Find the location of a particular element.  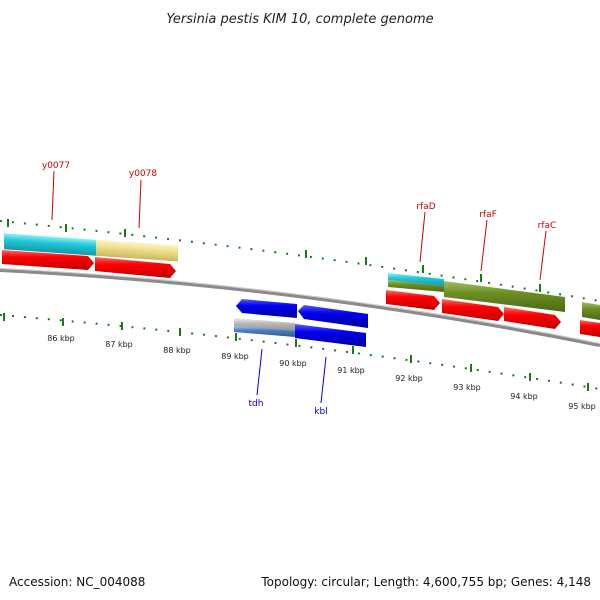

gene-label-rfaD: rfaD is located at coordinates (425, 207).